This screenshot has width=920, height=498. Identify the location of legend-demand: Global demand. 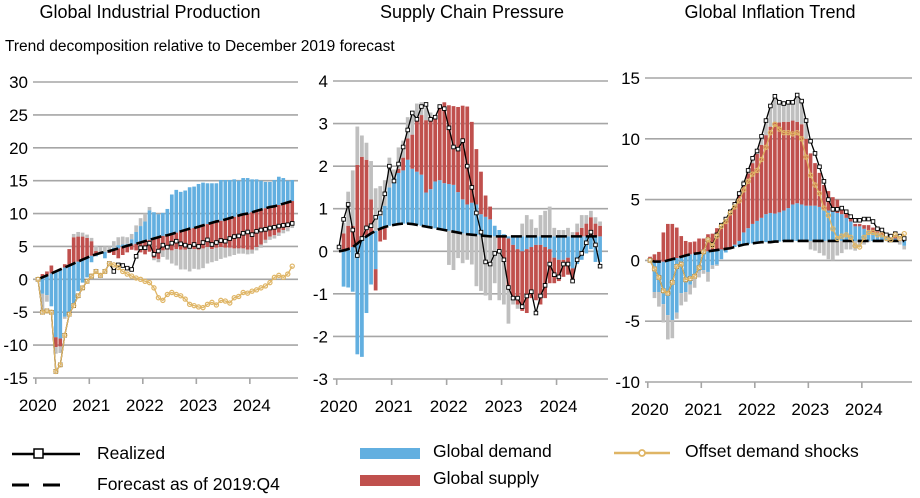
(492, 451).